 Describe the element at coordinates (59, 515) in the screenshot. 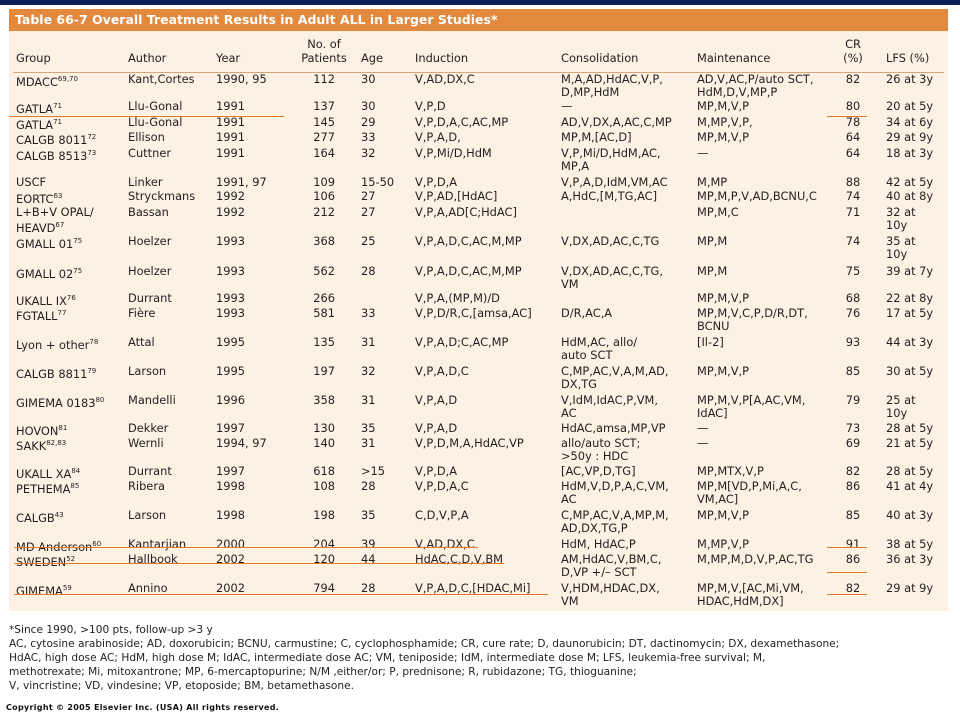

I see `reference-superscript: 43` at that location.